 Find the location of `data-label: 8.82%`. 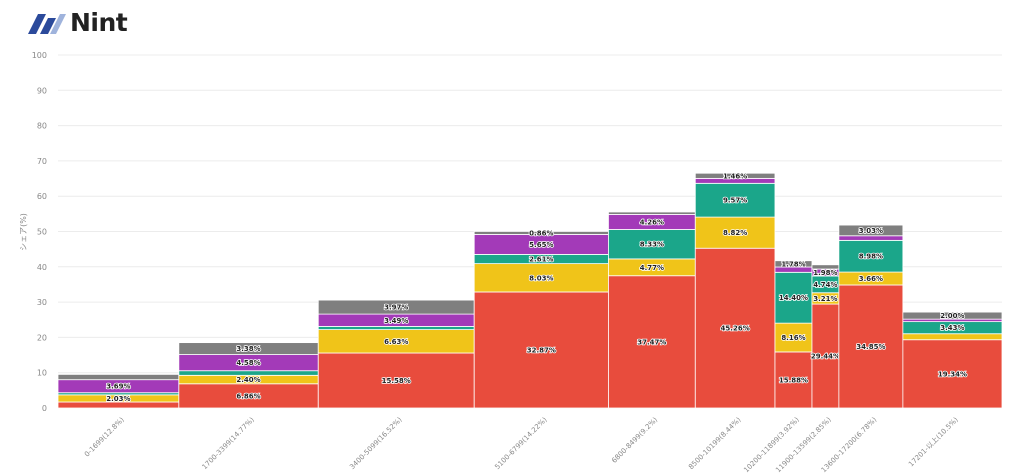

data-label: 8.82% is located at coordinates (735, 233).